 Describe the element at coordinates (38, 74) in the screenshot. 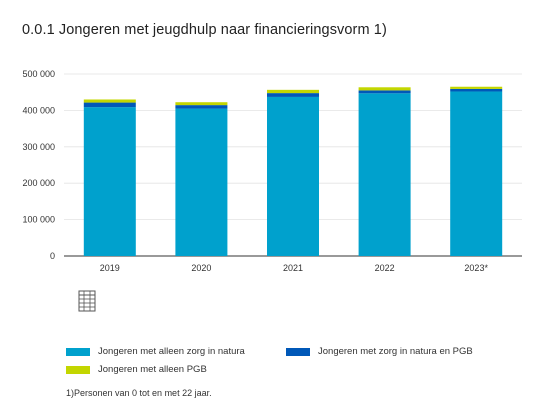

I see `y-tick-label: 500 000` at that location.